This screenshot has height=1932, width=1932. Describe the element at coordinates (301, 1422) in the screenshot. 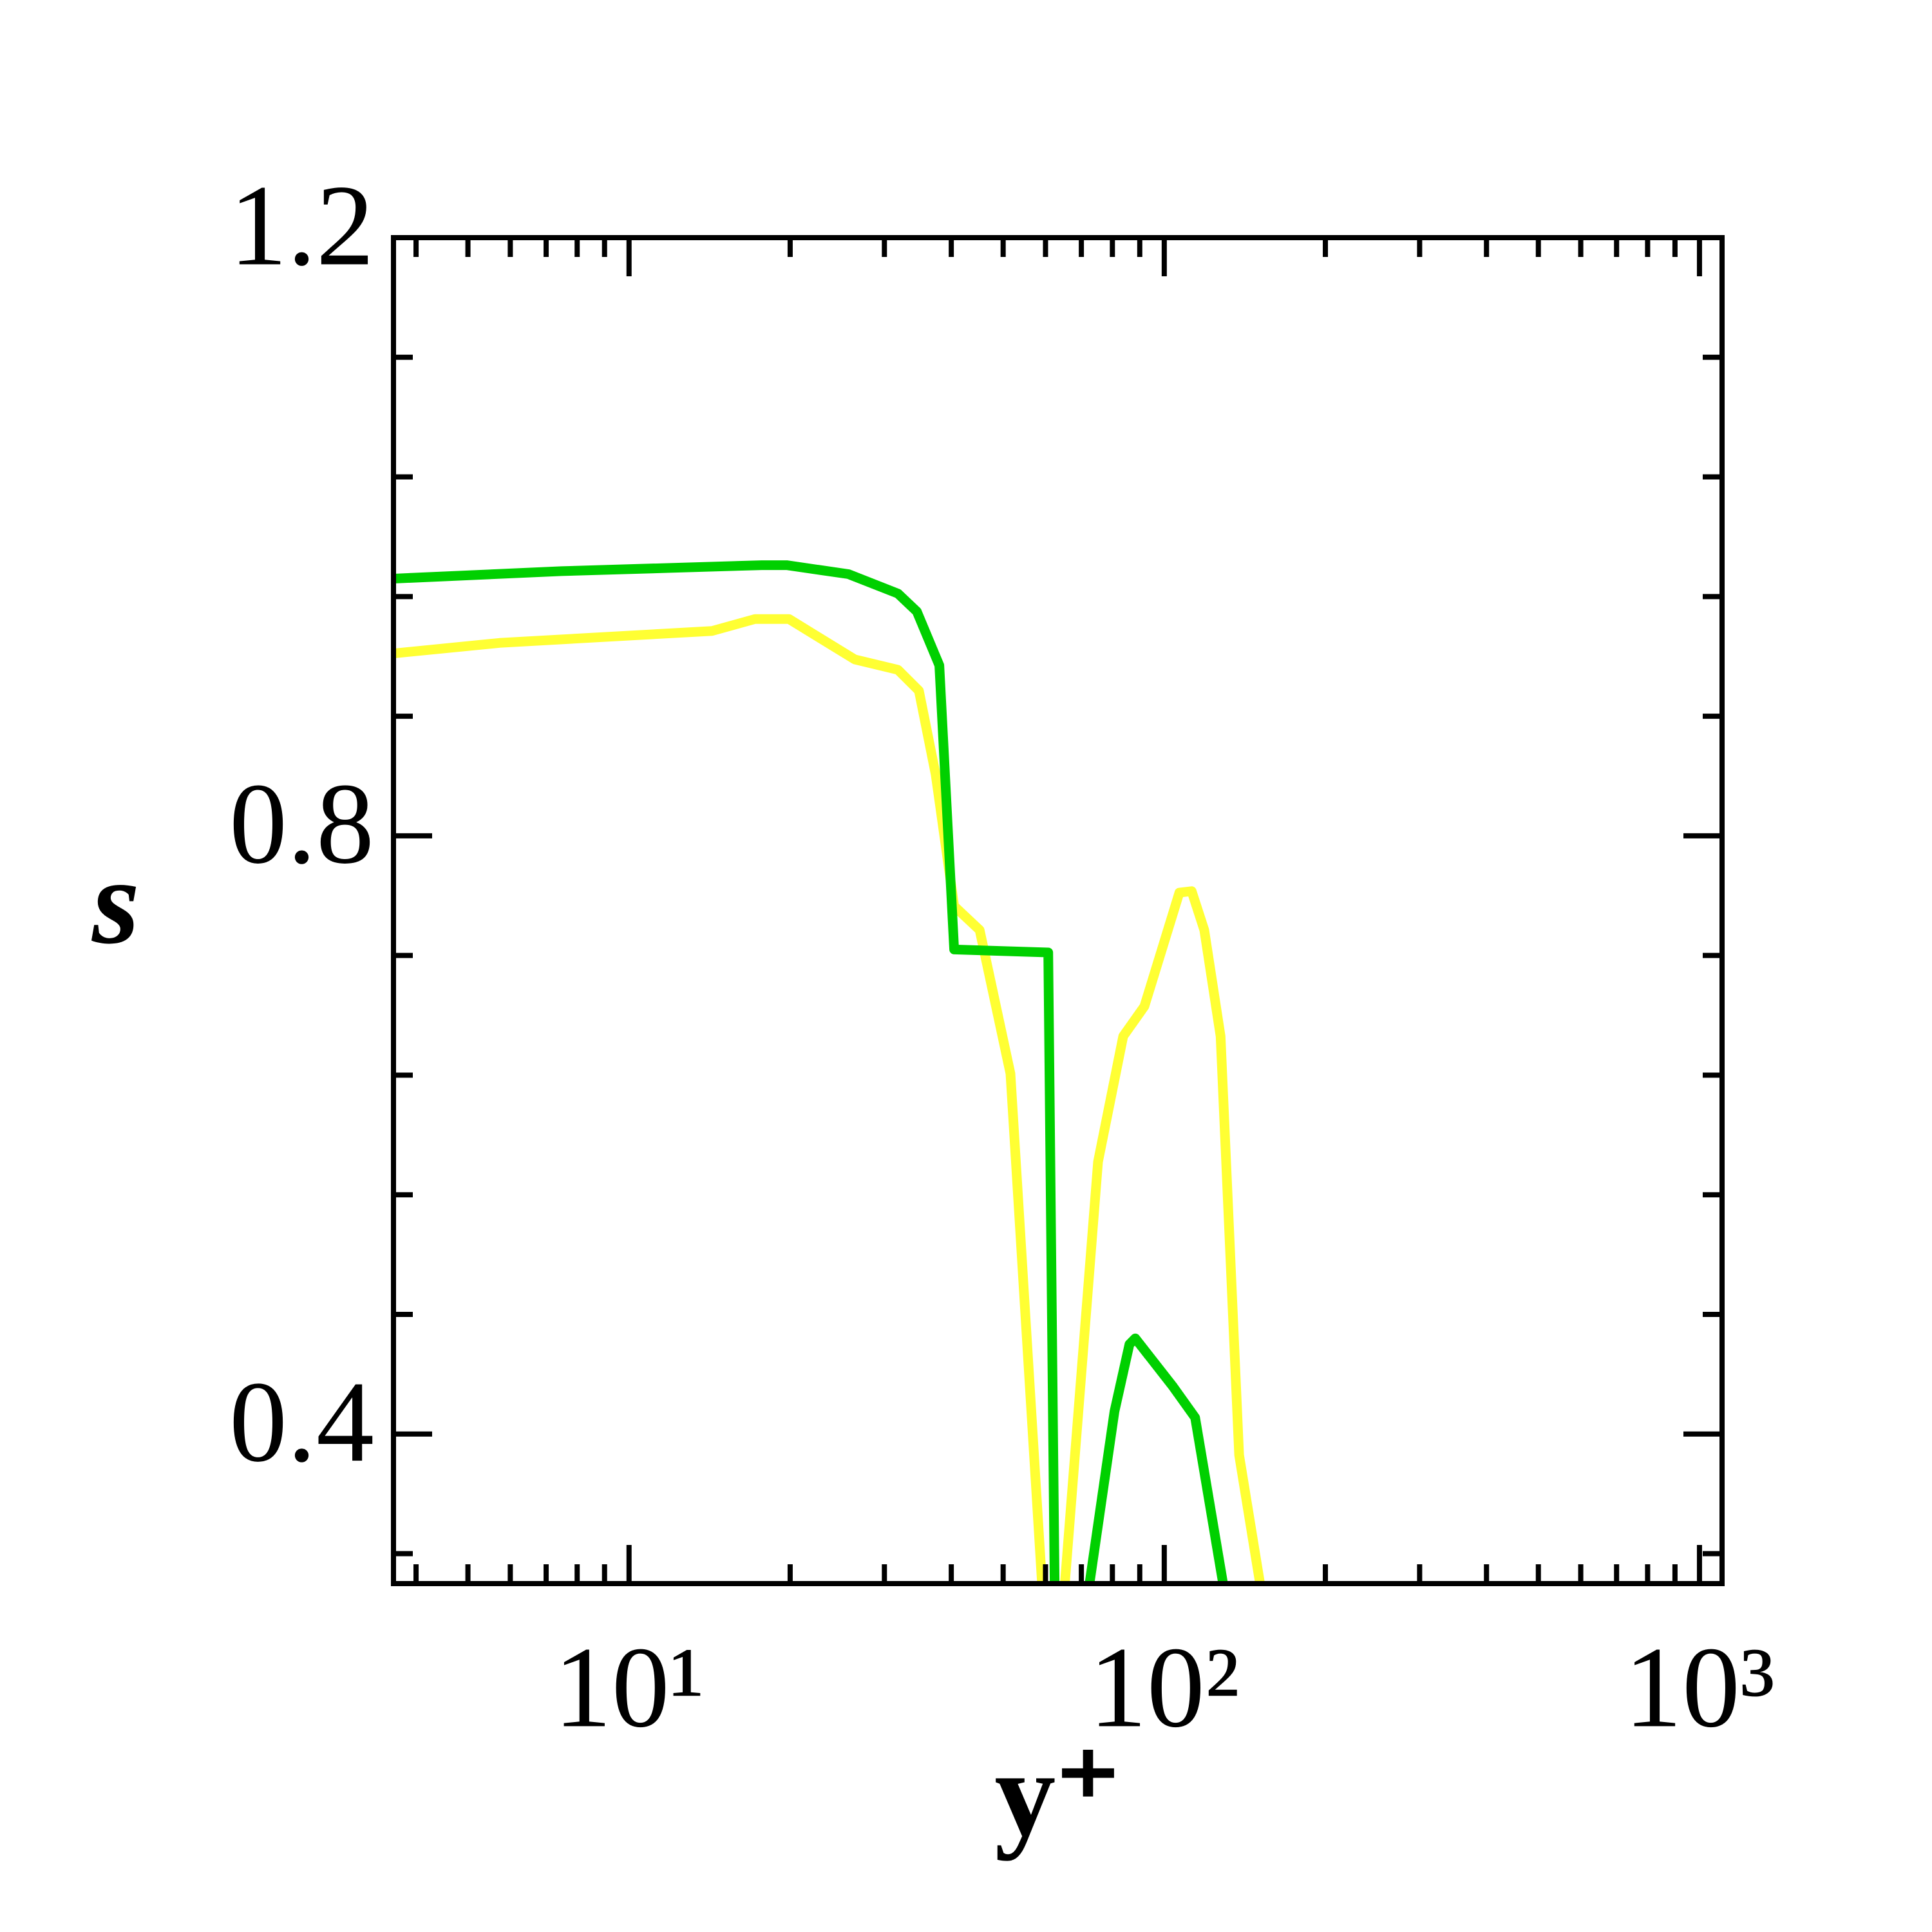

I see `y-tick-label: 0.4` at that location.